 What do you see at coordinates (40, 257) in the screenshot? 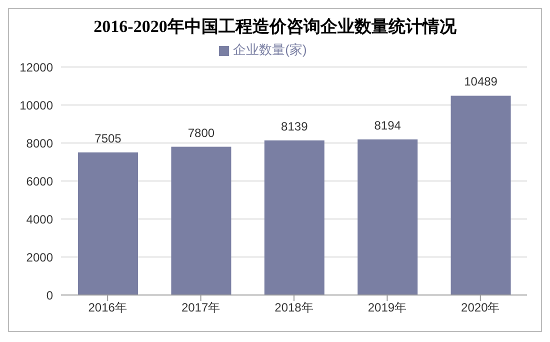
I see `y-tick-label: 2000` at bounding box center [40, 257].